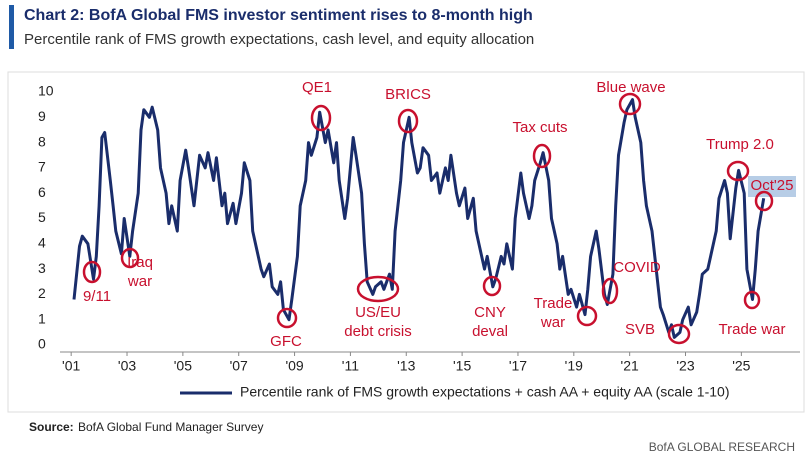 This screenshot has width=807, height=467. What do you see at coordinates (752, 329) in the screenshot?
I see `annotation: Trade war` at bounding box center [752, 329].